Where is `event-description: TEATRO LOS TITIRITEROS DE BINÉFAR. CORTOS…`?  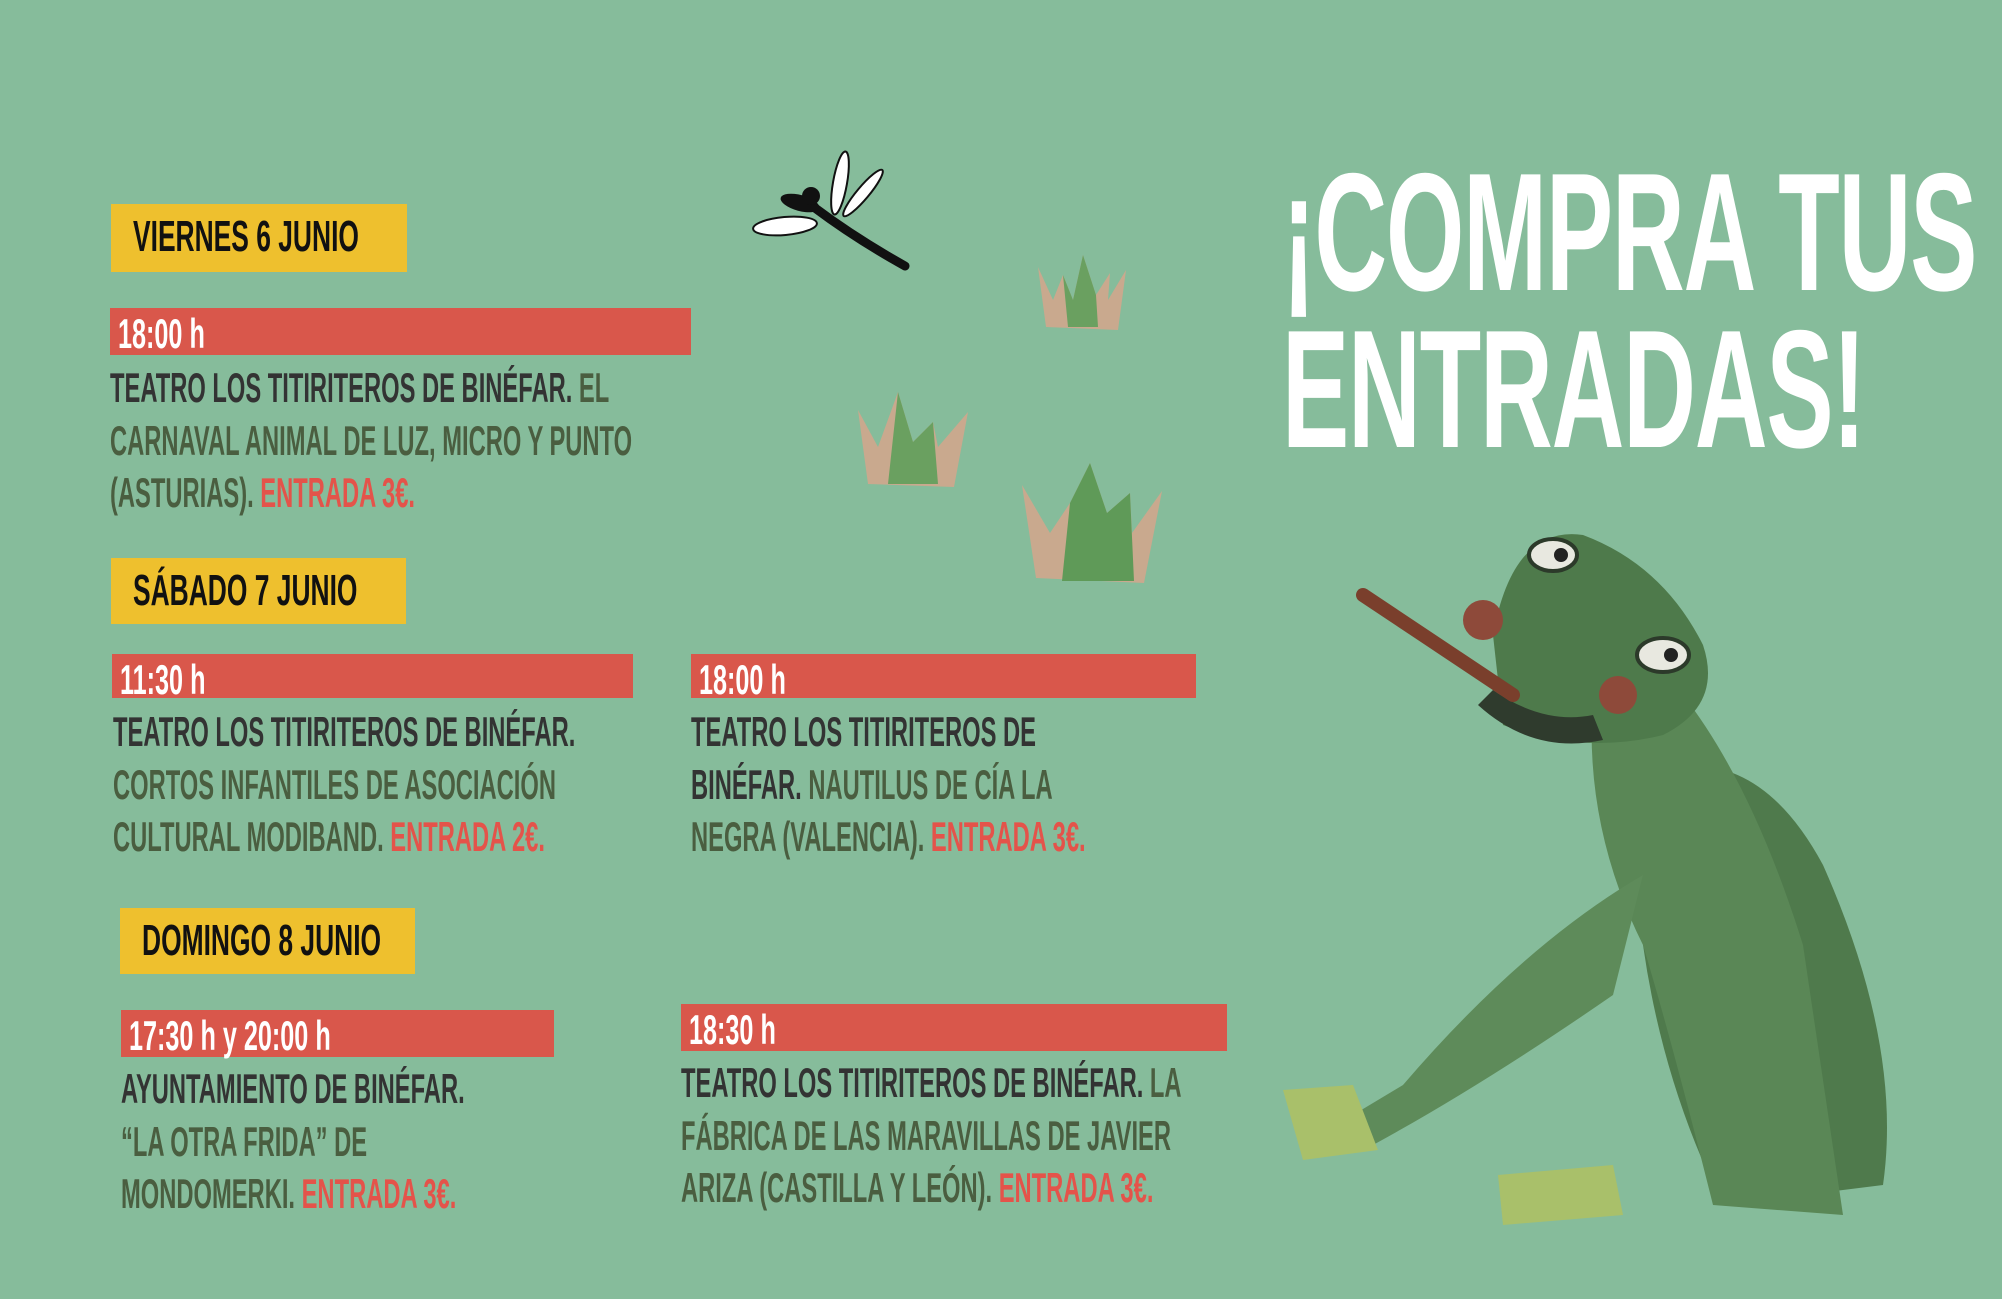 event-description: TEATRO LOS TITIRITEROS DE BINÉFAR. CORTOS… is located at coordinates (522, 785).